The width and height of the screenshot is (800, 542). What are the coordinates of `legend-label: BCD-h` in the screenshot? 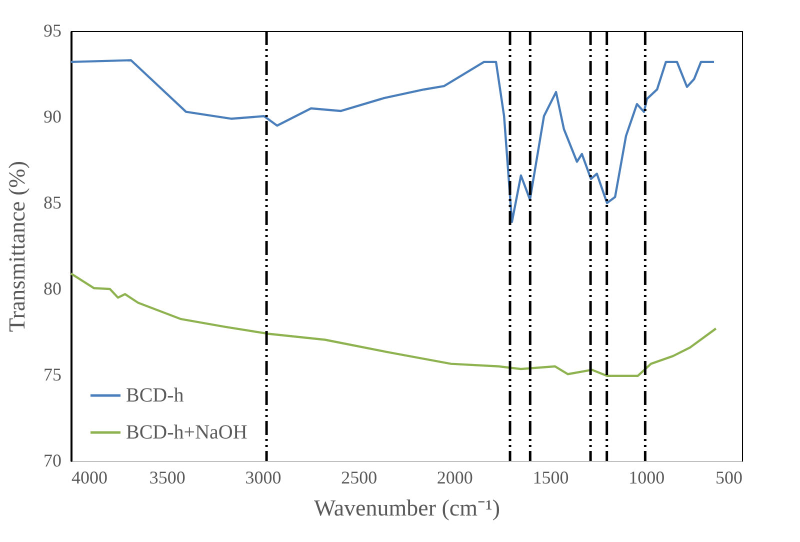 It's located at (155, 395).